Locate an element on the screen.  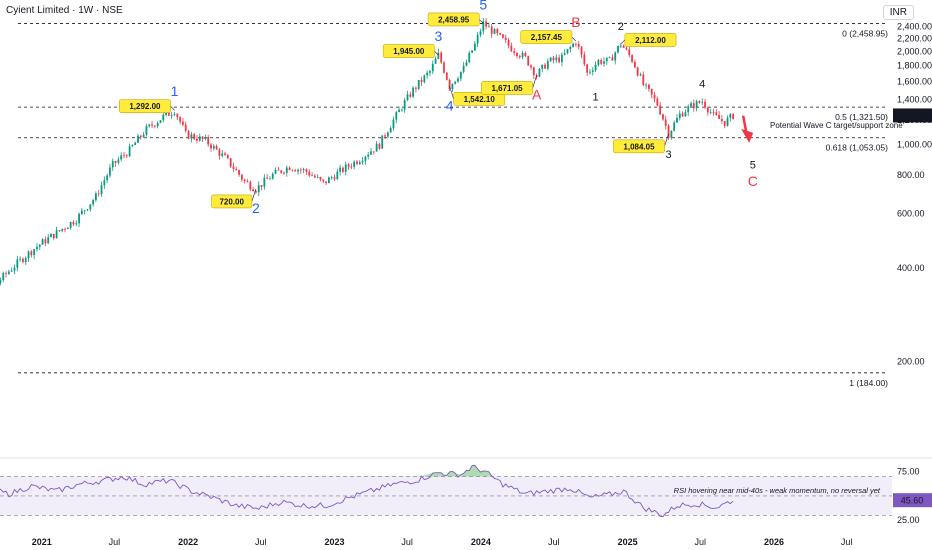
time-tick-label: 2023 is located at coordinates (334, 542).